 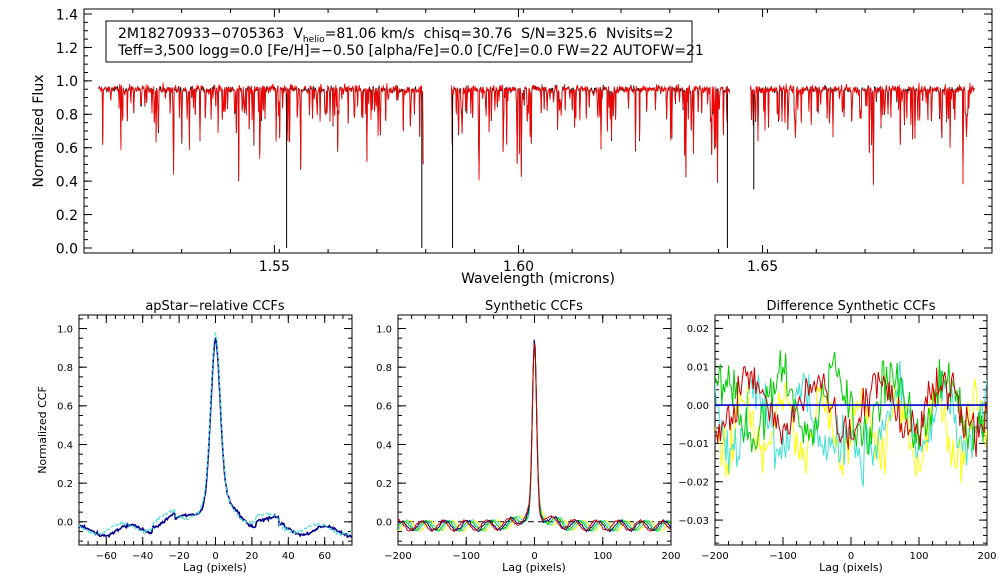 What do you see at coordinates (370, 34) in the screenshot?
I see `vhelio-value: =81.06 km/s` at bounding box center [370, 34].